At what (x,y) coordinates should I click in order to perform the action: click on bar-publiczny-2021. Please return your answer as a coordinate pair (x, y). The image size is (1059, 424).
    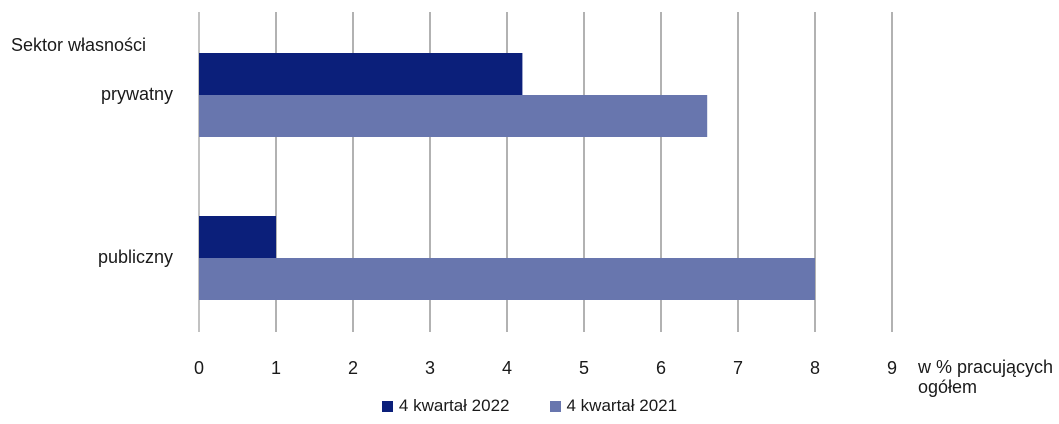
    Looking at the image, I should click on (507, 279).